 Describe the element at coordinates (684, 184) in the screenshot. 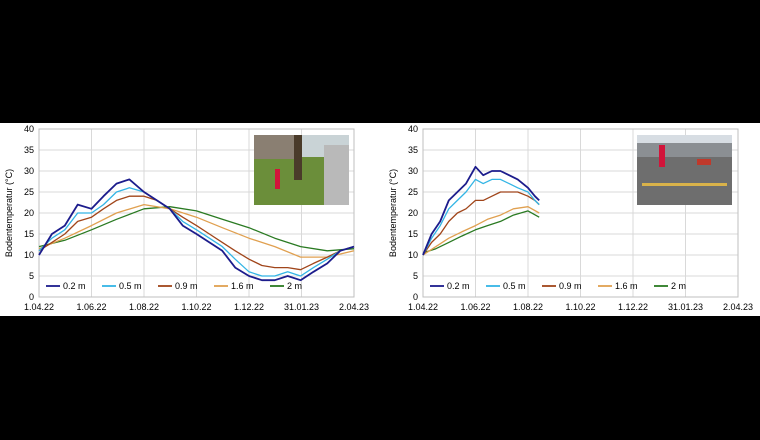

I see `photo-road-marking` at that location.